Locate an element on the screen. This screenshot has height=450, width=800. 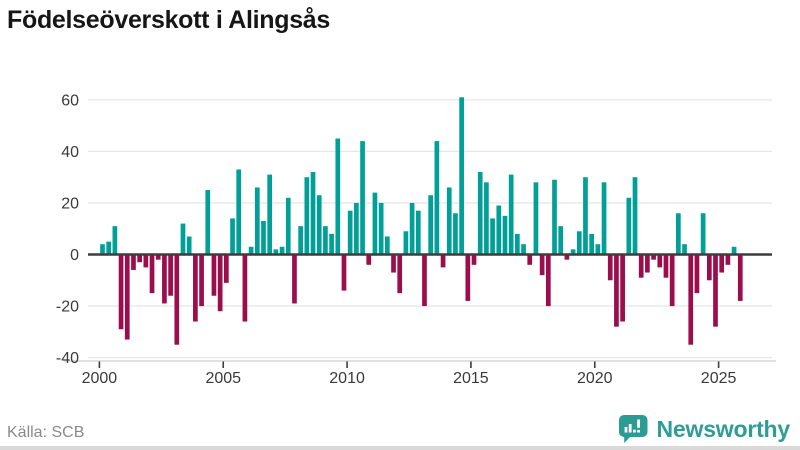
y-tick-label: 40 is located at coordinates (70, 152).